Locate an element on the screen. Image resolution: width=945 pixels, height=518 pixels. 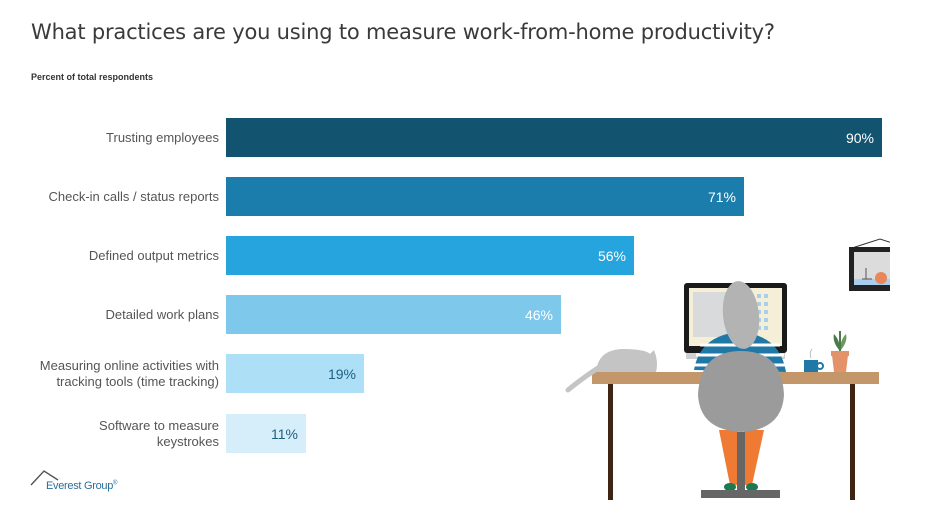
chart-row: Trusting employees 90% is located at coordinates (472, 137).